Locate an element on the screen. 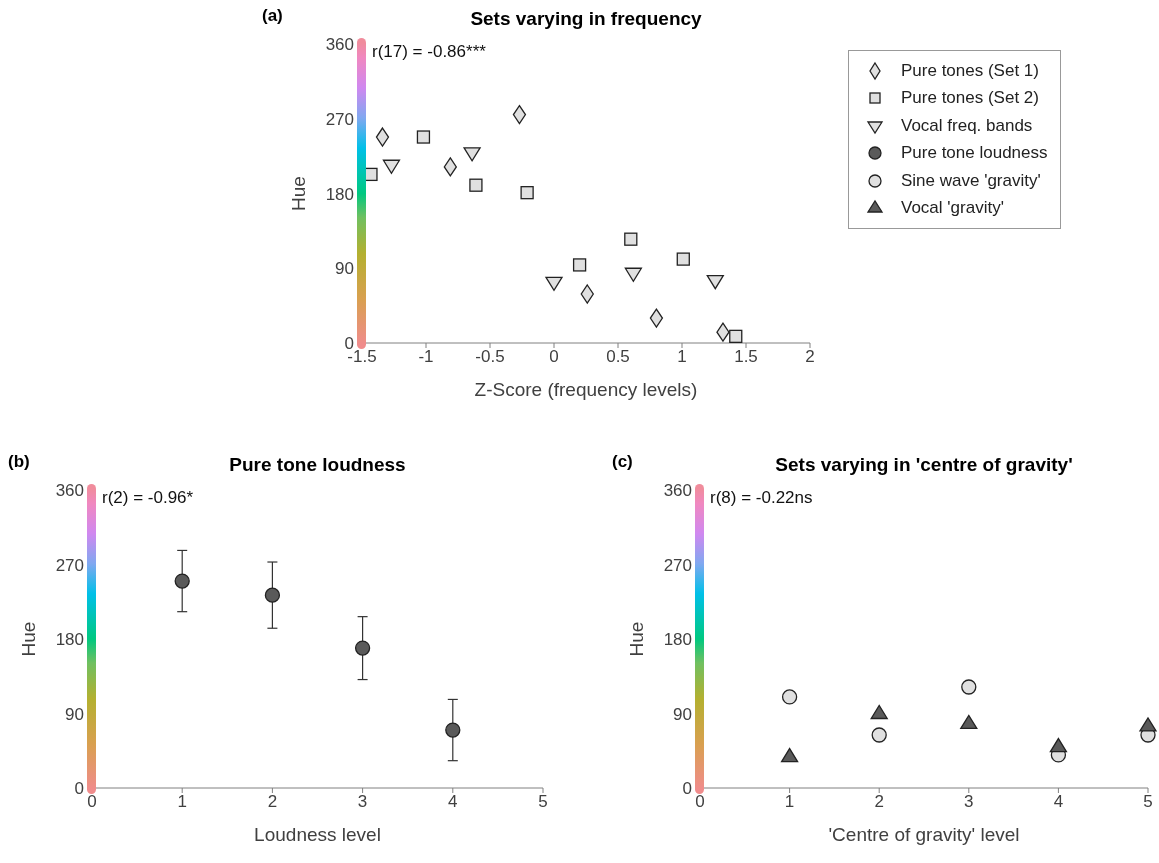 The image size is (1159, 863). x-tick-label: 1.5 is located at coordinates (746, 357).